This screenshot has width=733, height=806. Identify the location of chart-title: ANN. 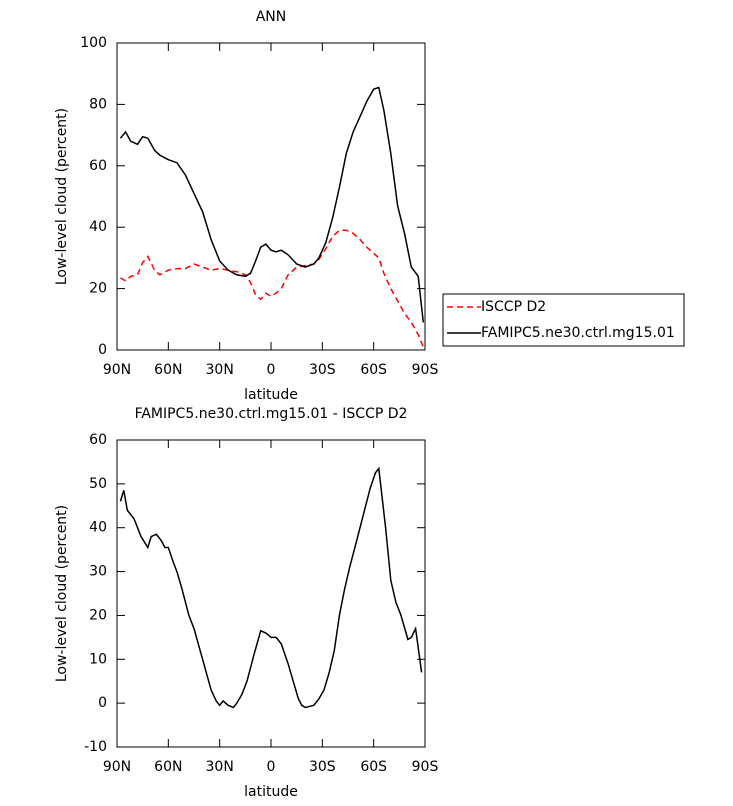
(271, 17).